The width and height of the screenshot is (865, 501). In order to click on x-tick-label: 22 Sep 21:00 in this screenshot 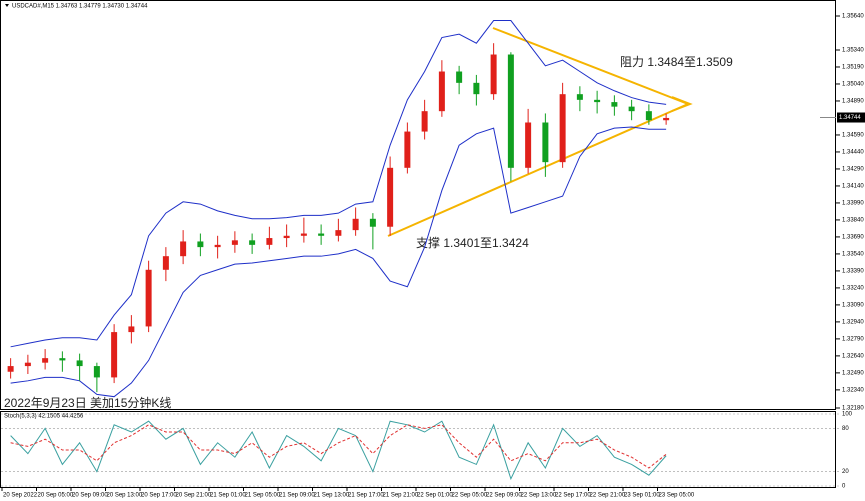, I will do `click(608, 496)`.